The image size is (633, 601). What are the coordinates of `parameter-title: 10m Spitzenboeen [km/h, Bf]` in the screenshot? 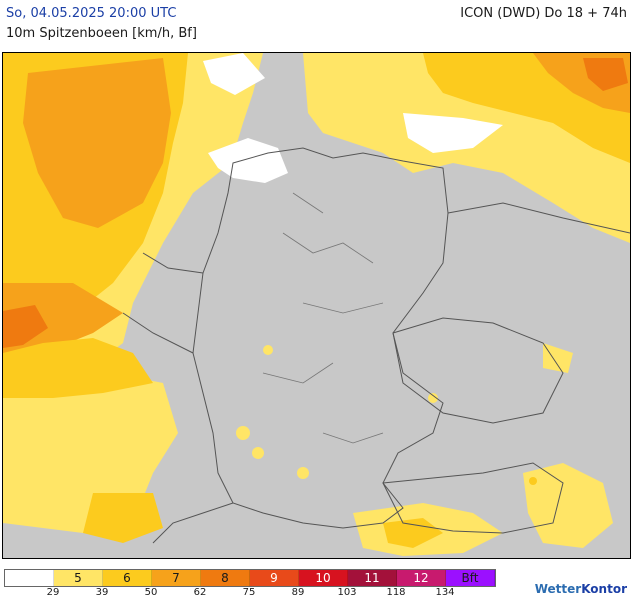 It's located at (101, 33).